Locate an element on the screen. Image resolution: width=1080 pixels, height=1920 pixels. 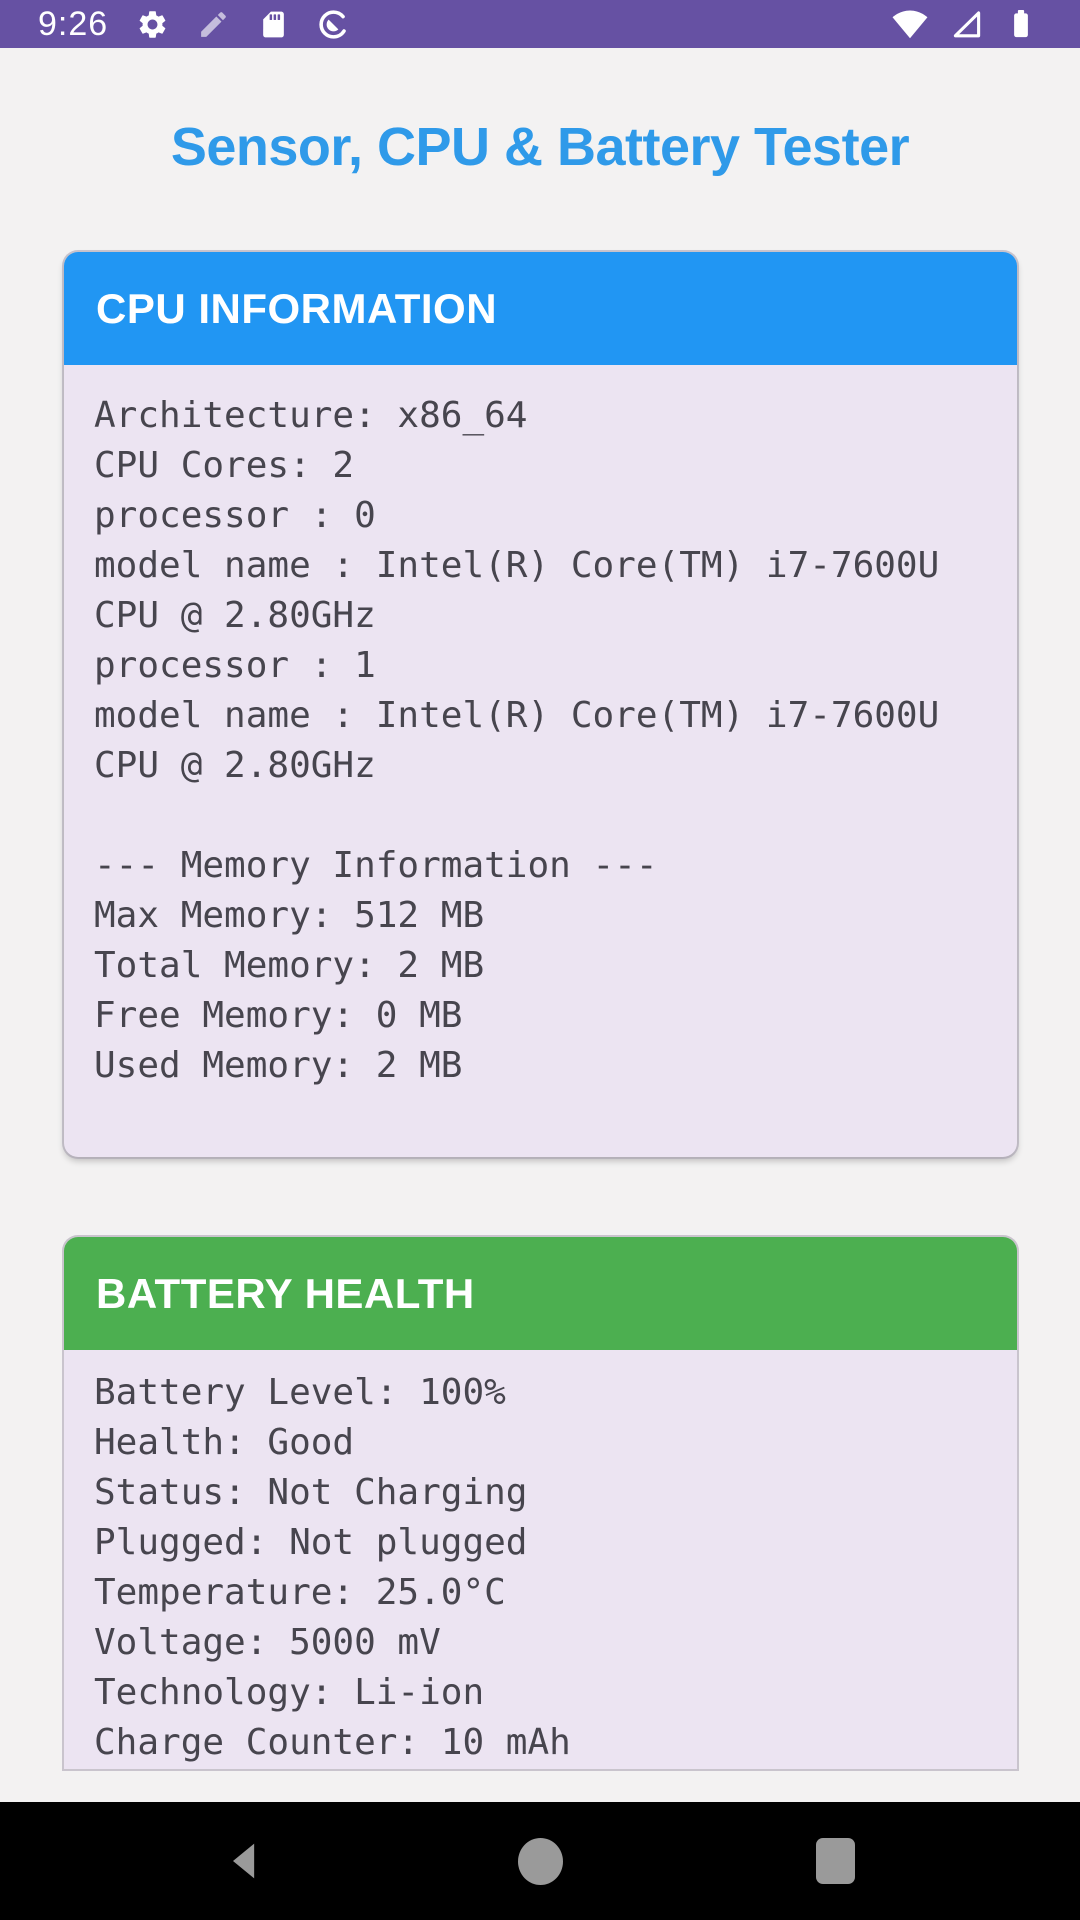
status-bar: 9:26 is located at coordinates (540, 24).